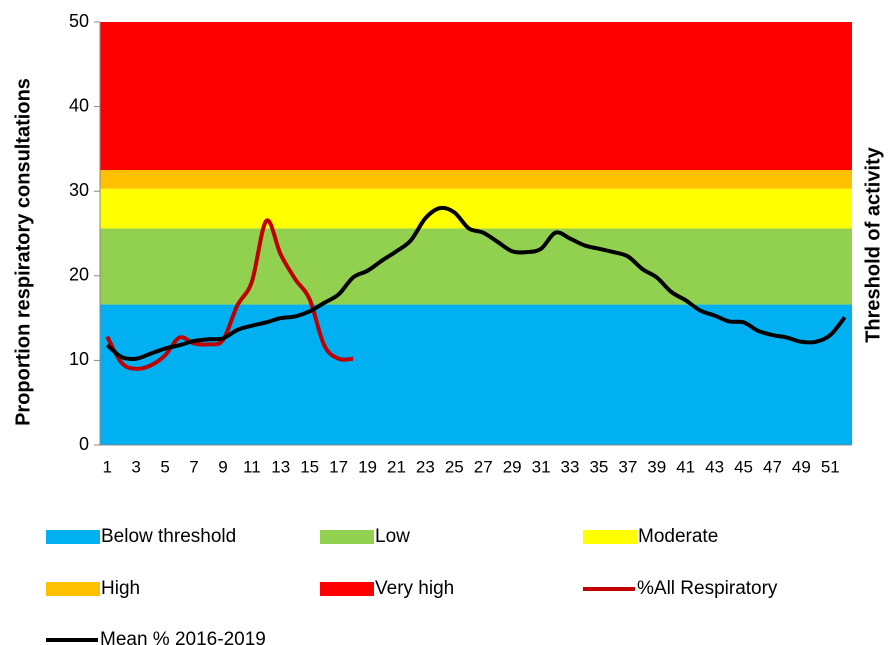  I want to click on x-tick-label: 1, so click(106, 466).